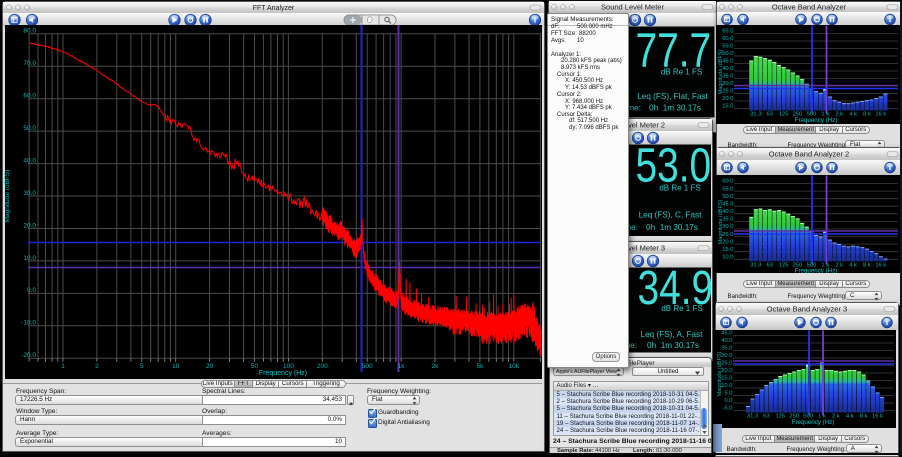 This screenshot has width=902, height=457. Describe the element at coordinates (674, 51) in the screenshot. I see `svg-text: 77.7` at that location.